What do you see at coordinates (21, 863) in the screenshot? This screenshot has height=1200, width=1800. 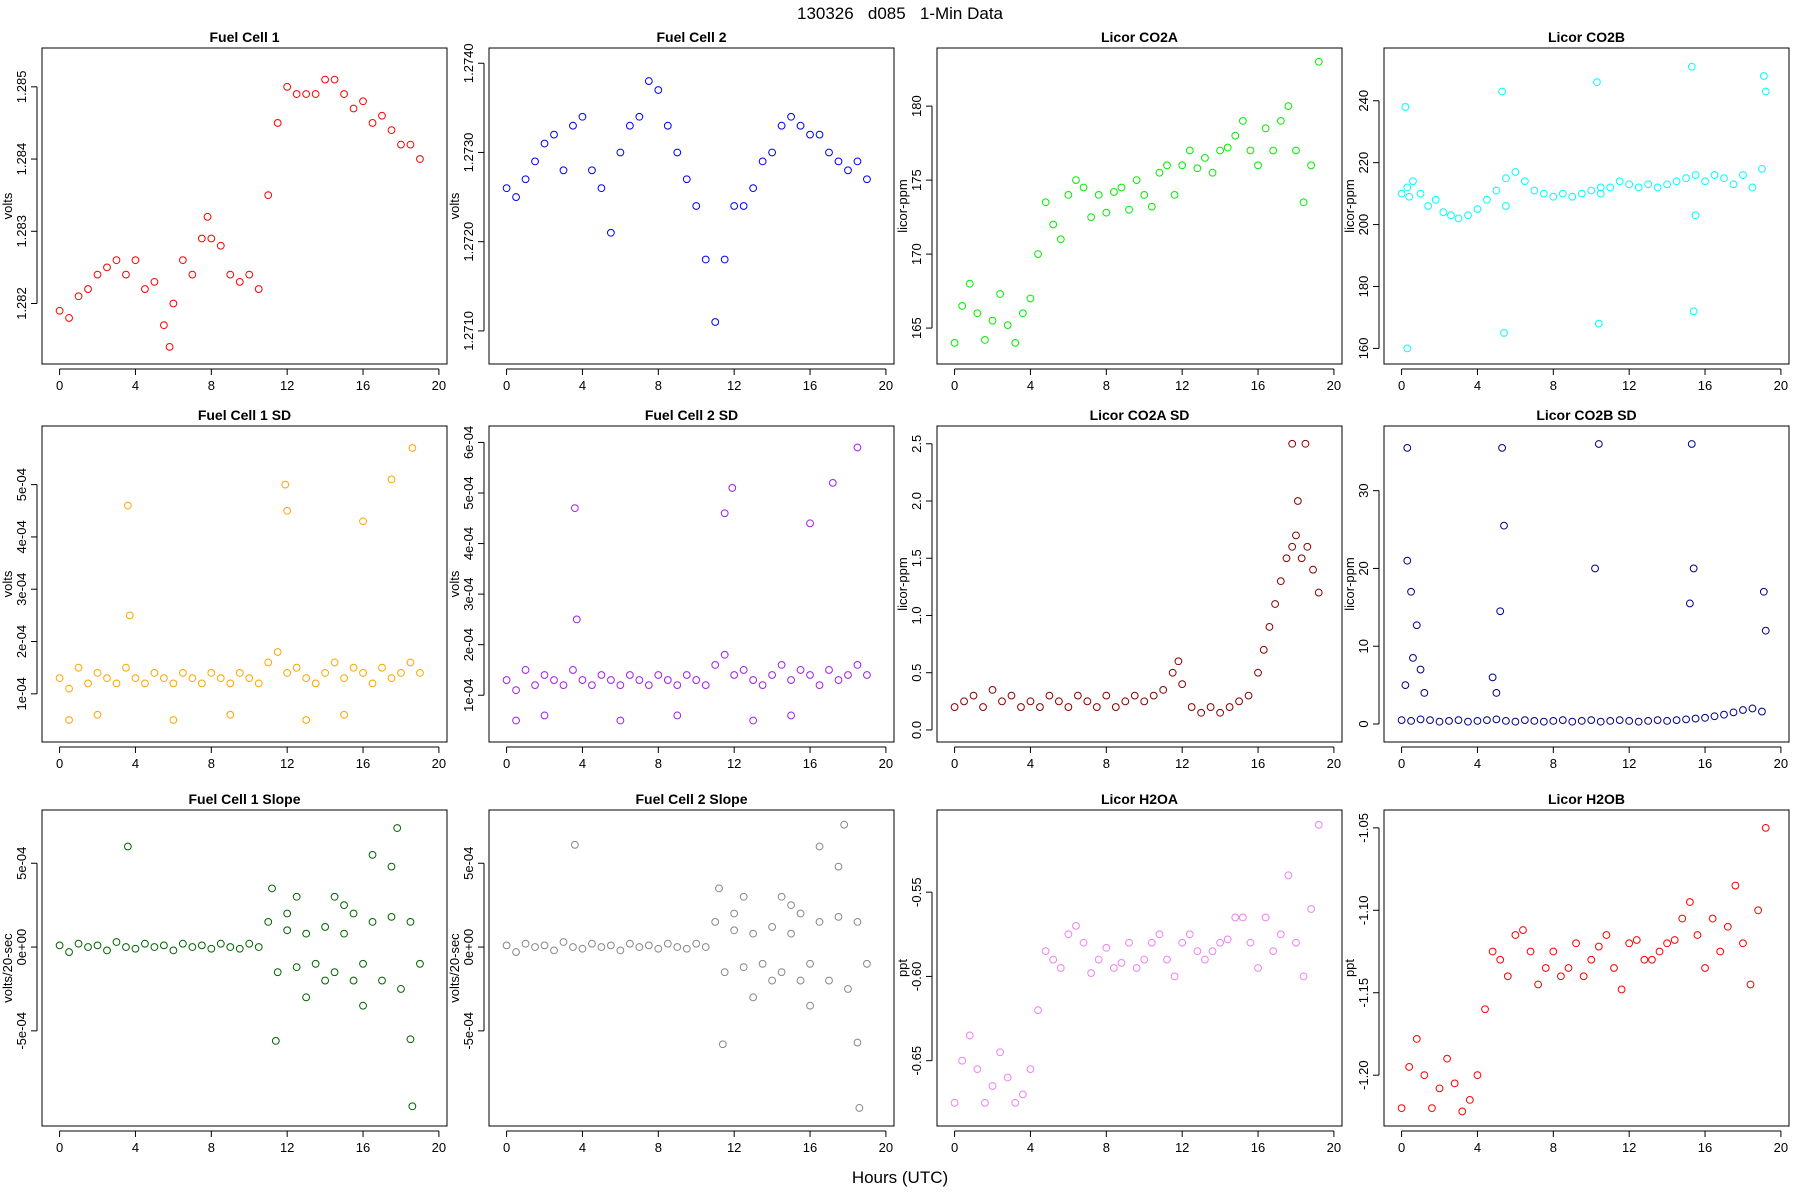 I see `y-tick-label: 5e-04` at bounding box center [21, 863].